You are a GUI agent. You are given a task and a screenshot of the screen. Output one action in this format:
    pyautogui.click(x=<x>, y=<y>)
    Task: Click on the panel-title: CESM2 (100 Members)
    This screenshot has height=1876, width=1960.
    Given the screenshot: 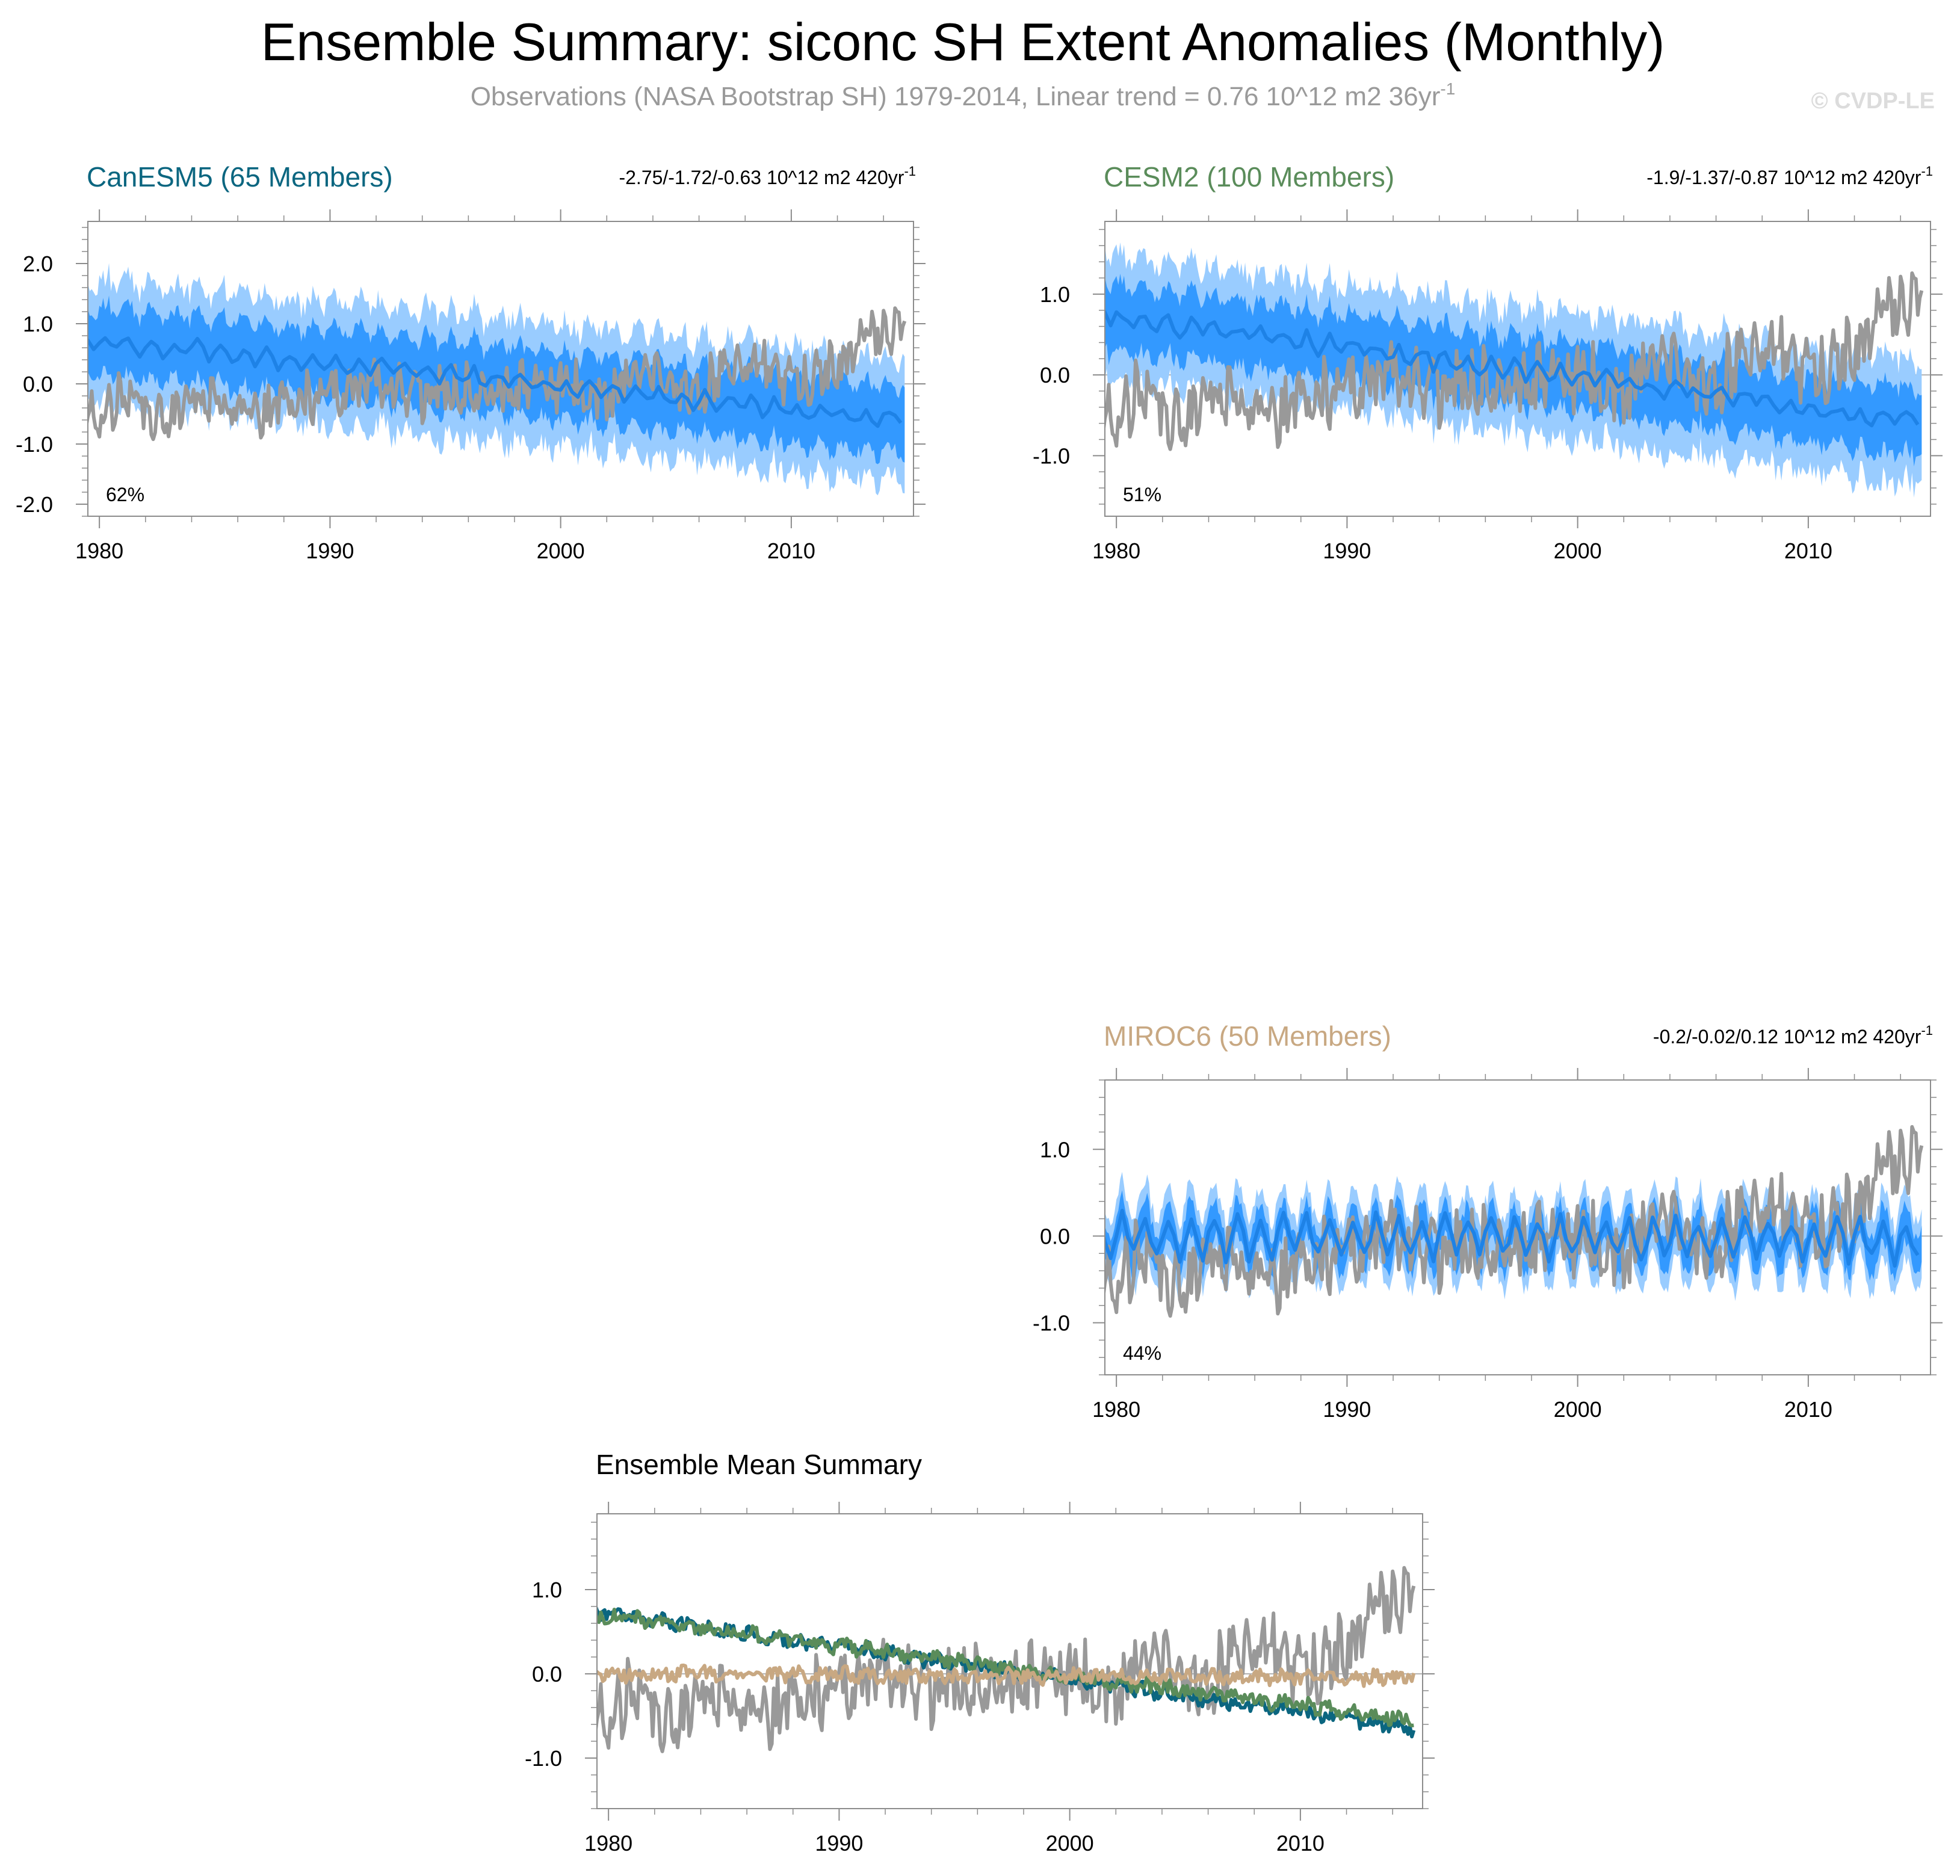 What is the action you would take?
    pyautogui.click(x=1249, y=177)
    